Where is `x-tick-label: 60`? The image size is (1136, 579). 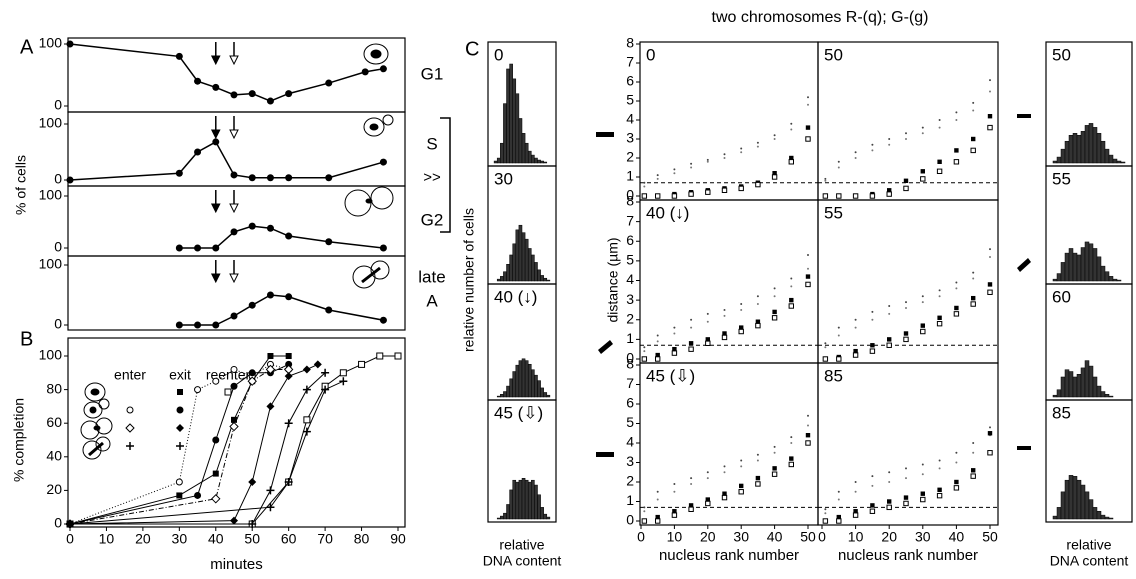 x-tick-label: 60 is located at coordinates (289, 539).